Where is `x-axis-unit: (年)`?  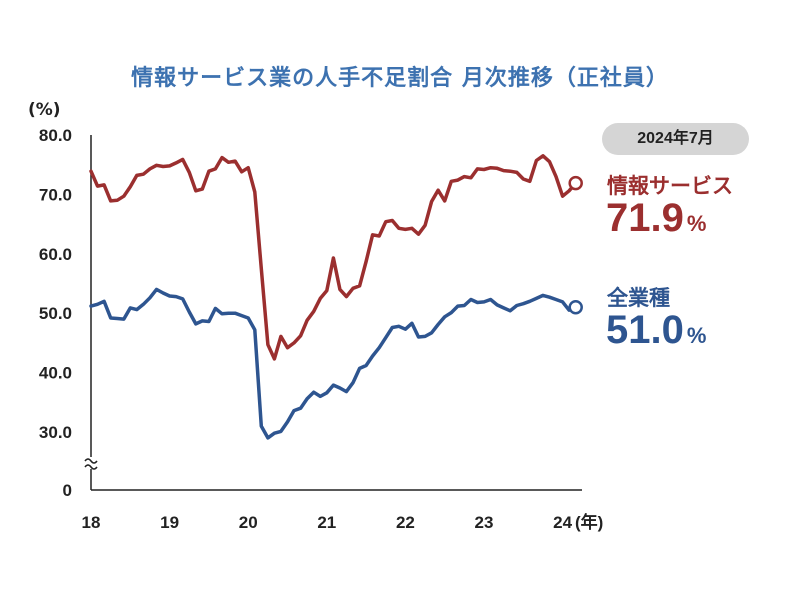 x-axis-unit: (年) is located at coordinates (589, 522).